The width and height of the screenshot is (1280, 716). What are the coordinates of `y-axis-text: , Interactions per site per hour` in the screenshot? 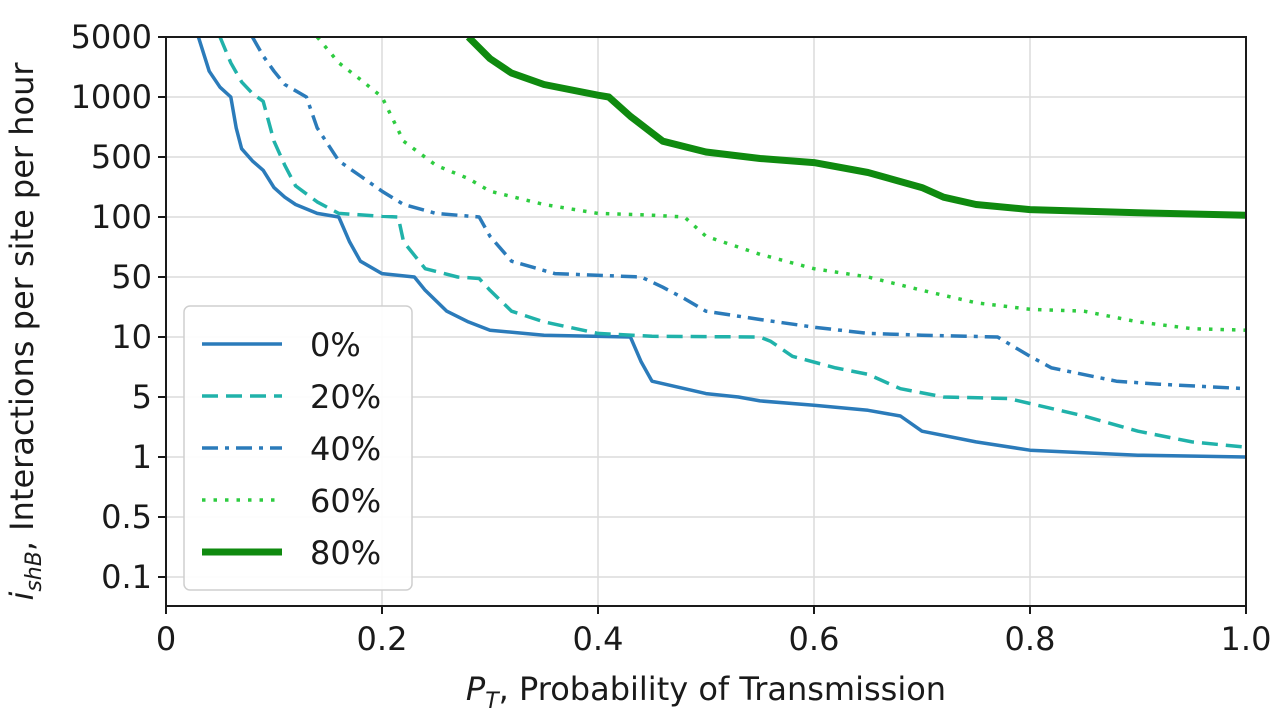 It's located at (22, 307).